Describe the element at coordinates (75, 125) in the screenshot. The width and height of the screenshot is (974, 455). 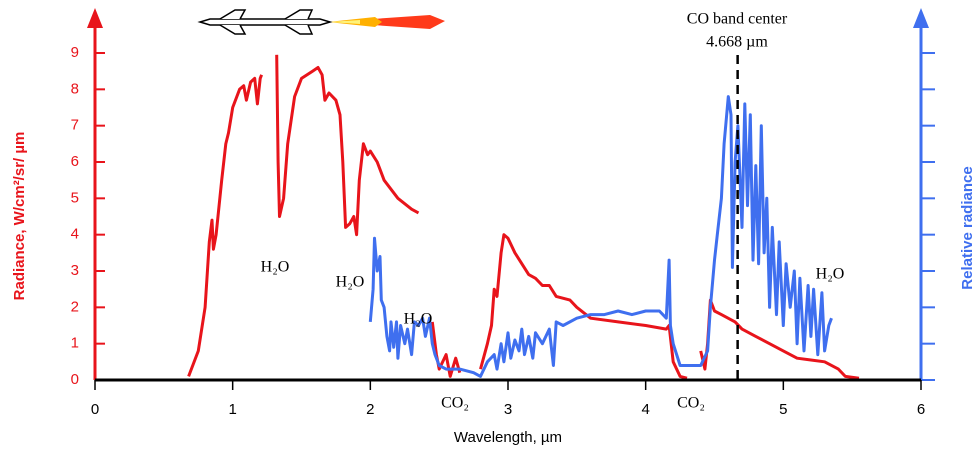
I see `y-tick-label: 7` at that location.